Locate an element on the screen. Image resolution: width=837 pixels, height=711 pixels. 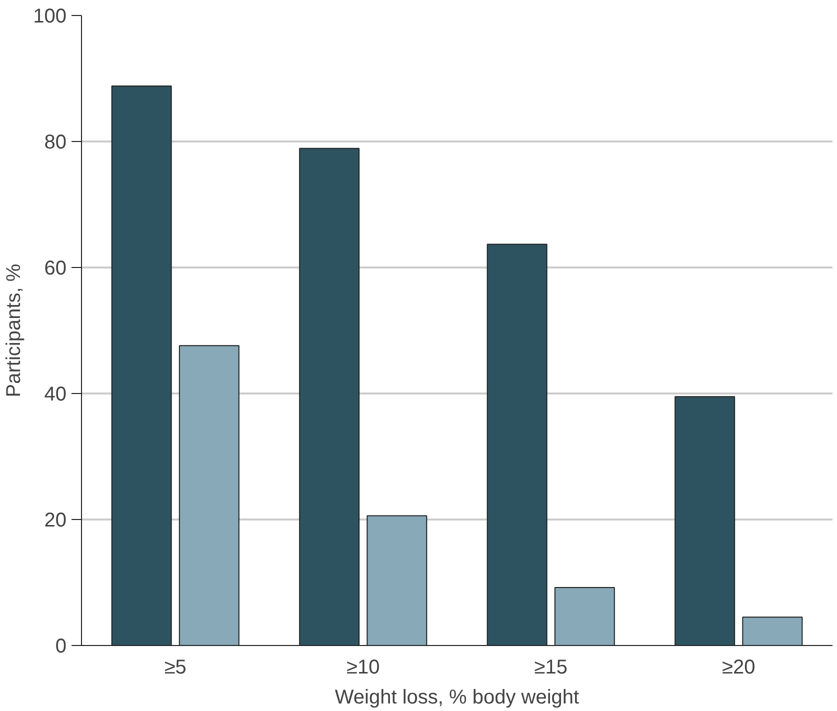
x-tick-label: ≥15 is located at coordinates (551, 667).